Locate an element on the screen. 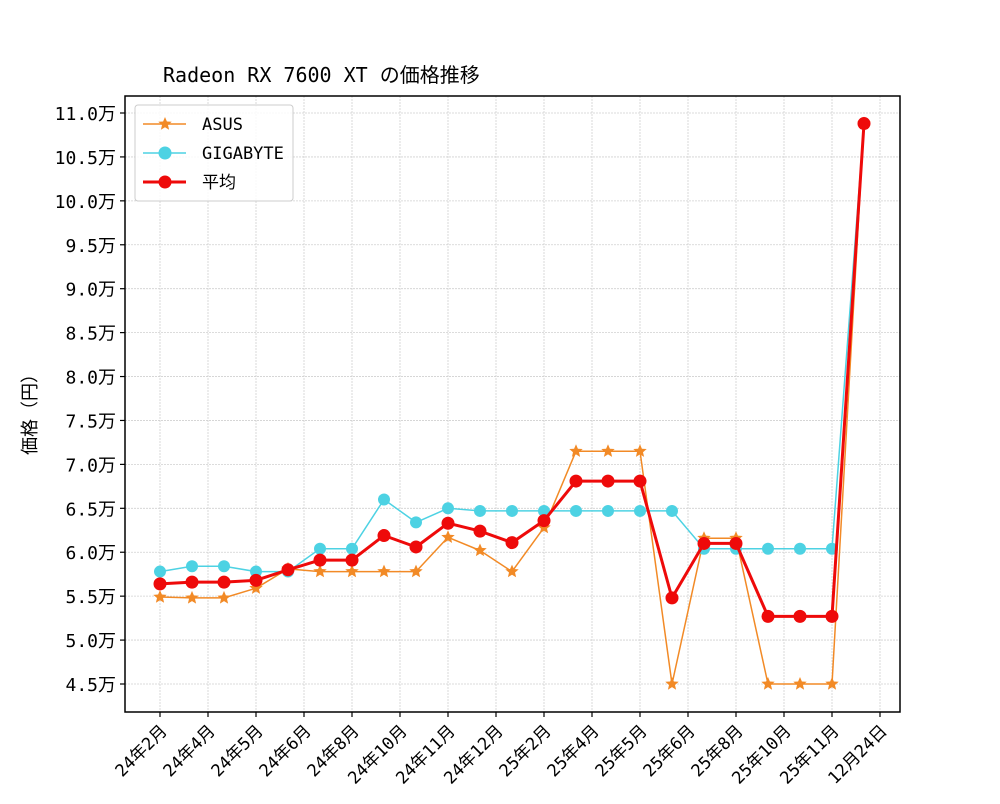  legend-label: GIGABYTE is located at coordinates (243, 154).